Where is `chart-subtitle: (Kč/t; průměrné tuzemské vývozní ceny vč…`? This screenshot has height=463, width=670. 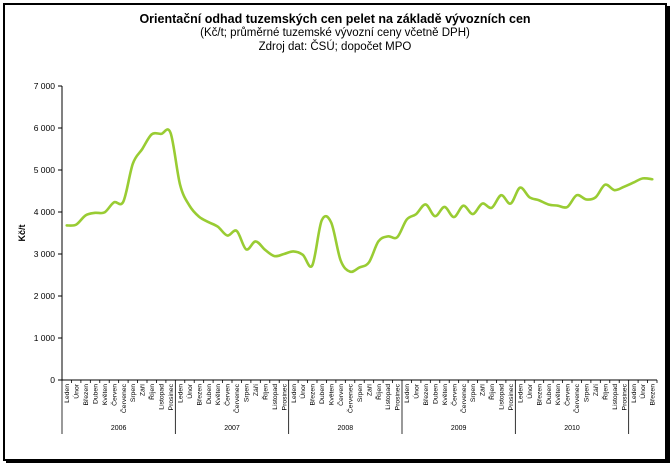 chart-subtitle: (Kč/t; průměrné tuzemské vývozní ceny vč… is located at coordinates (335, 33).